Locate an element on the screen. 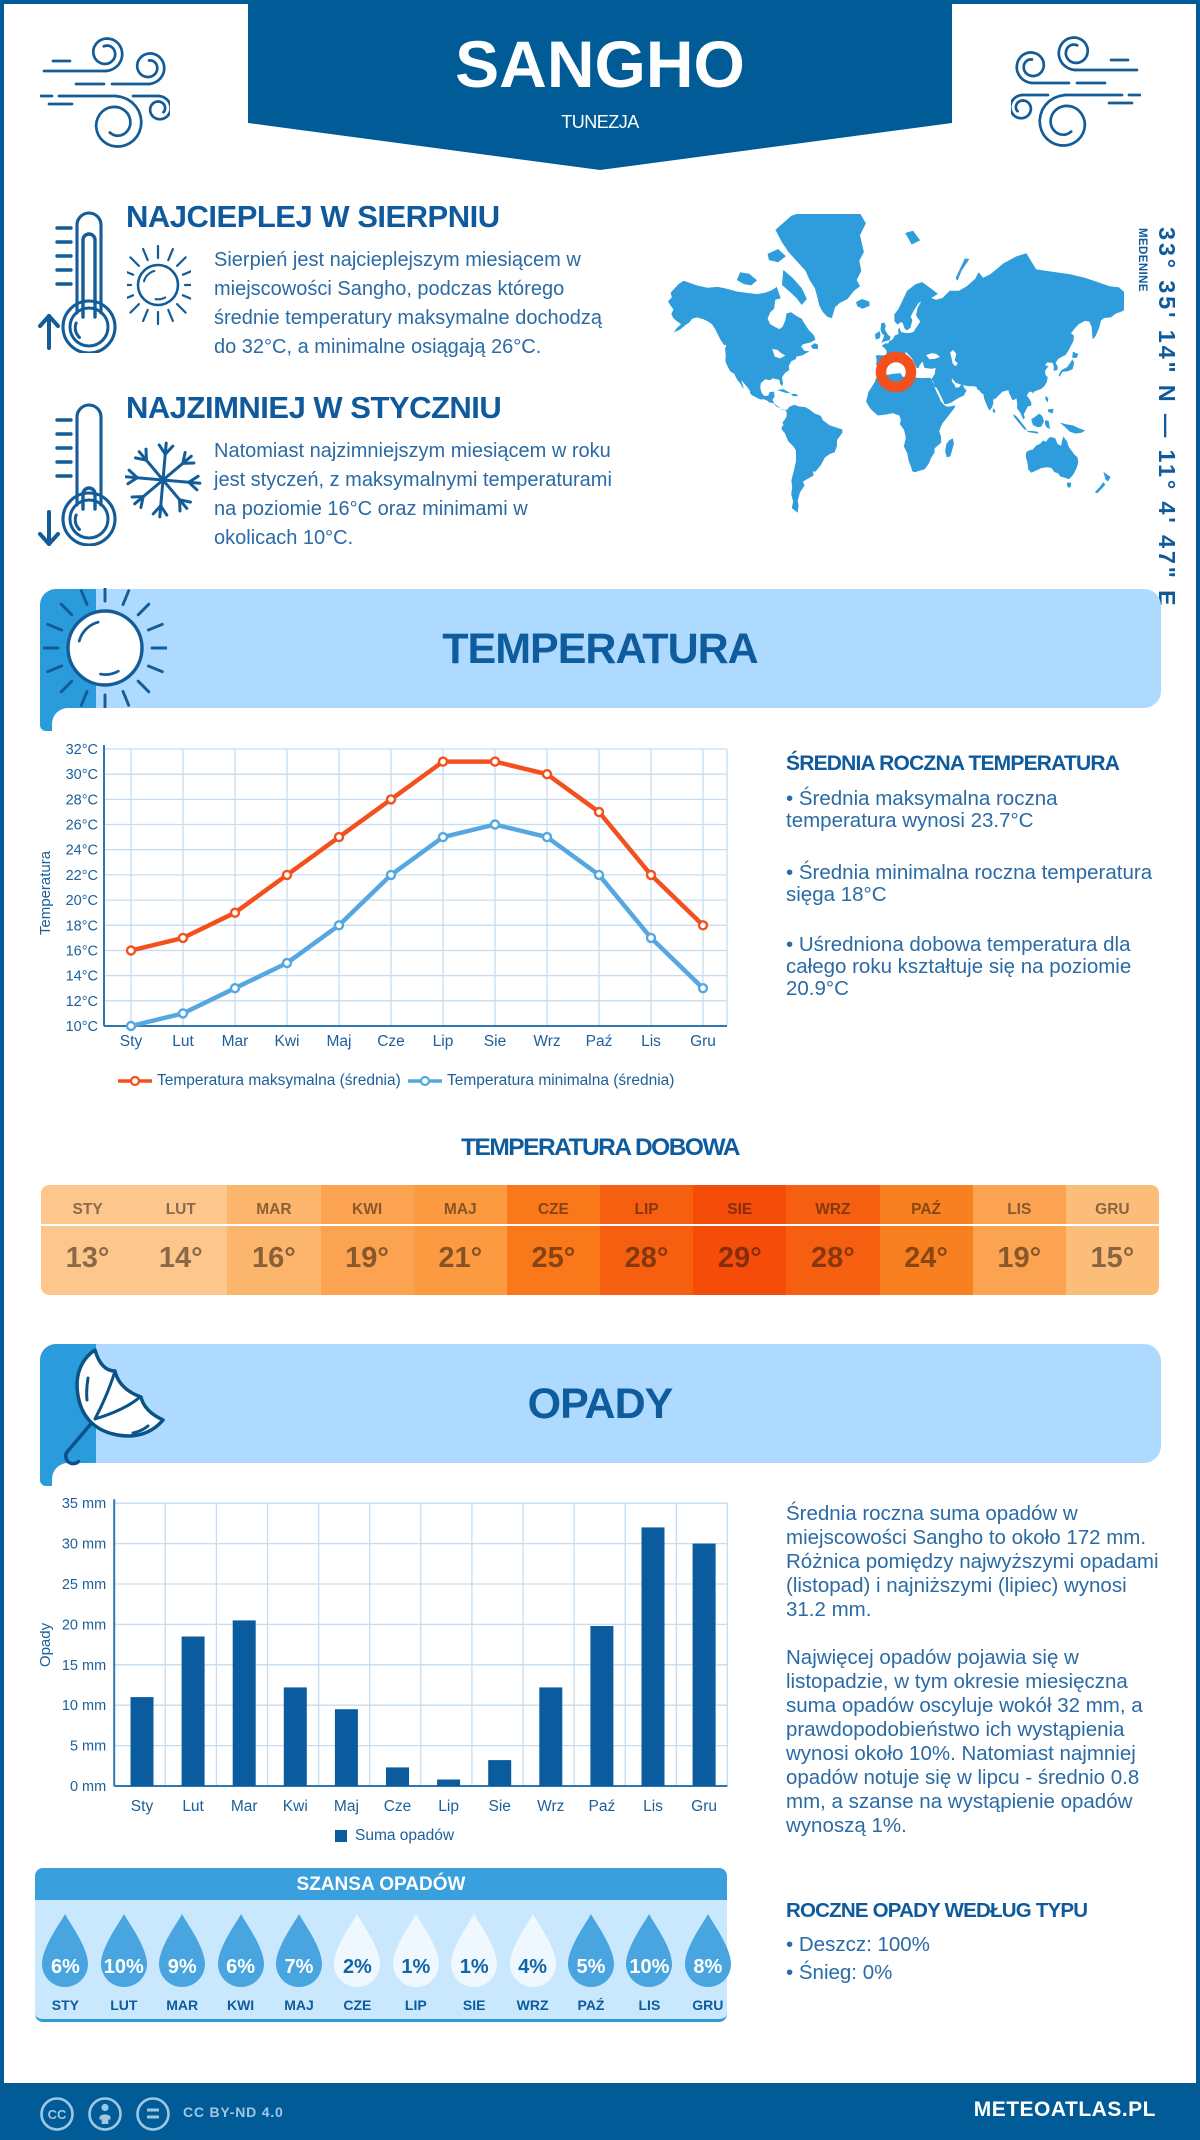  svg-text: 25 mm is located at coordinates (84, 1585).